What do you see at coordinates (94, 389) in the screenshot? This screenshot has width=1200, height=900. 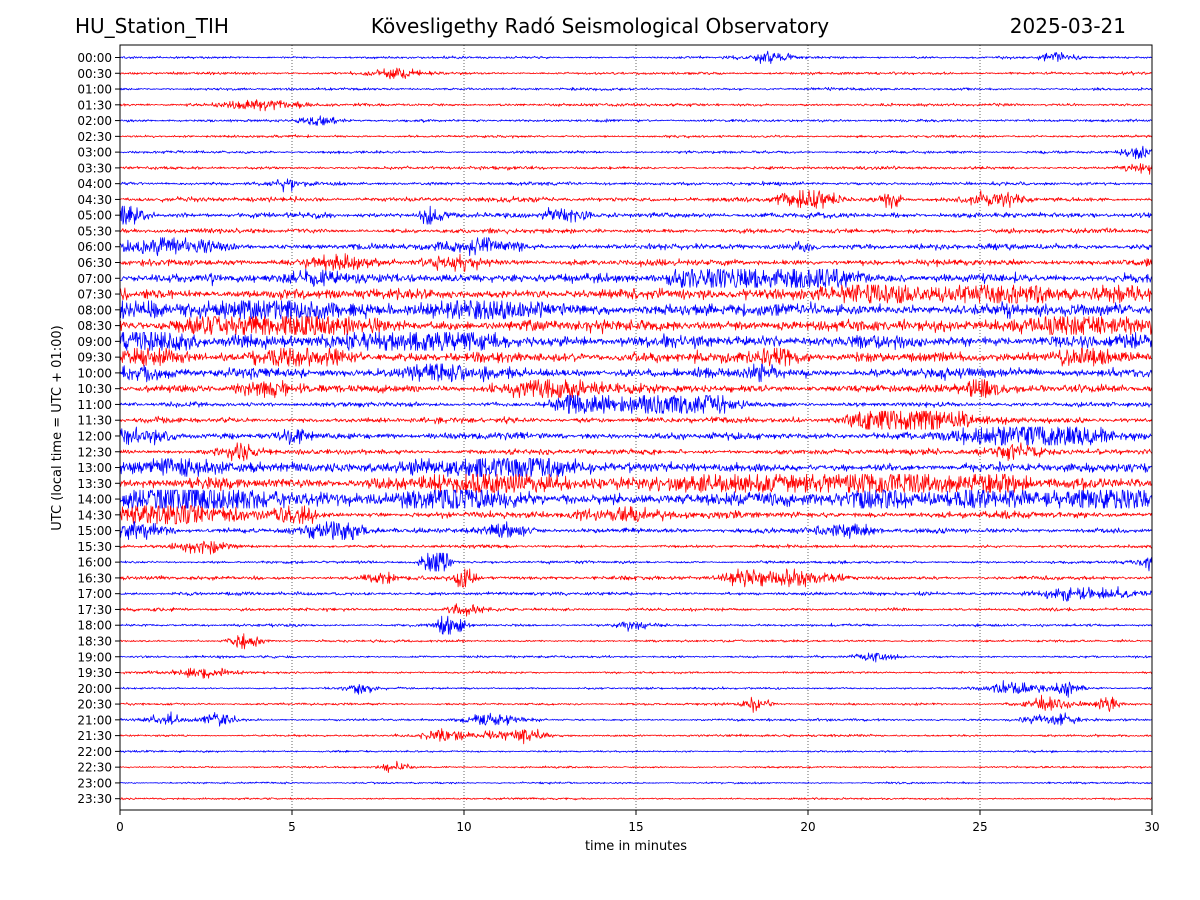 I see `y-tick-label: 10:30` at bounding box center [94, 389].